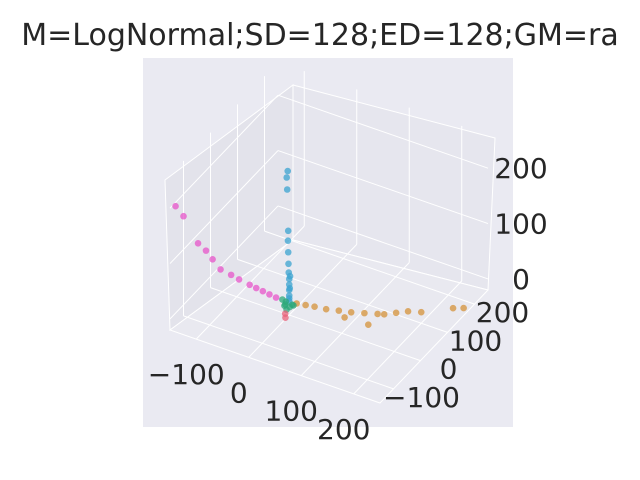 This screenshot has height=480, width=640. What do you see at coordinates (421, 397) in the screenshot?
I see `y-tick-label: −100` at bounding box center [421, 397].